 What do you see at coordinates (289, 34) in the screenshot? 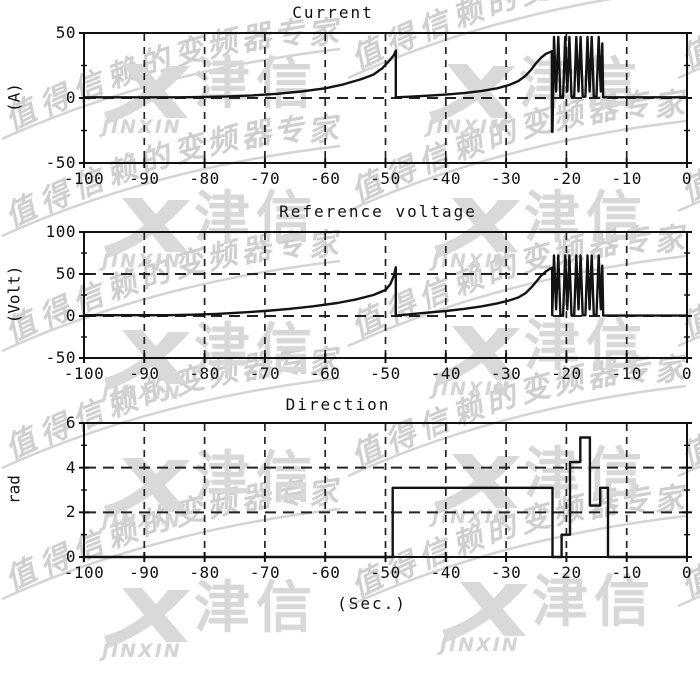
I see `watermark-slogan-char: 专` at bounding box center [289, 34].